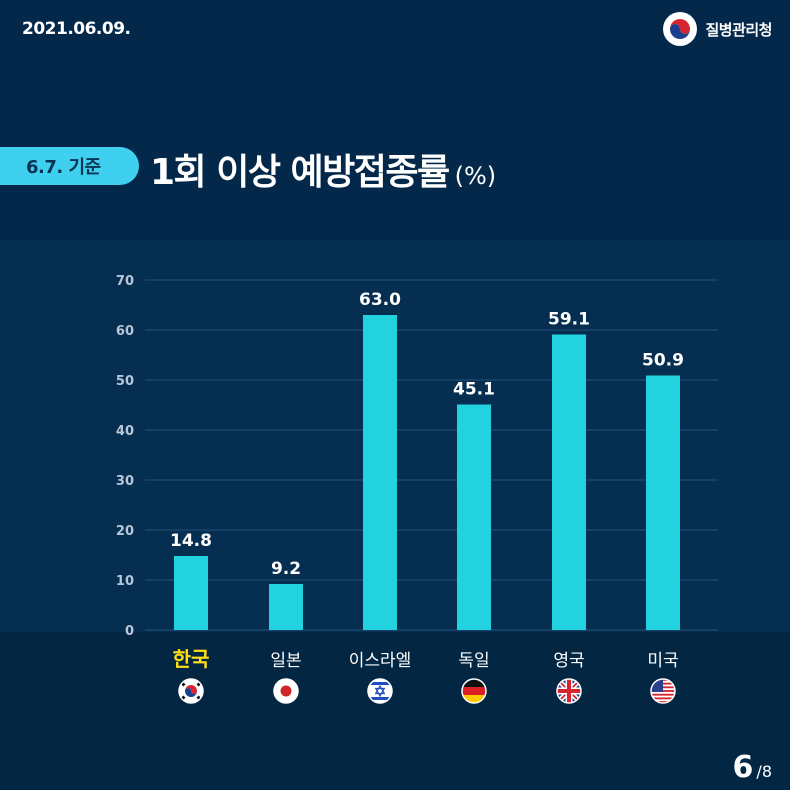 Image resolution: width=790 pixels, height=790 pixels. I want to click on israel-flag-icon, so click(380, 691).